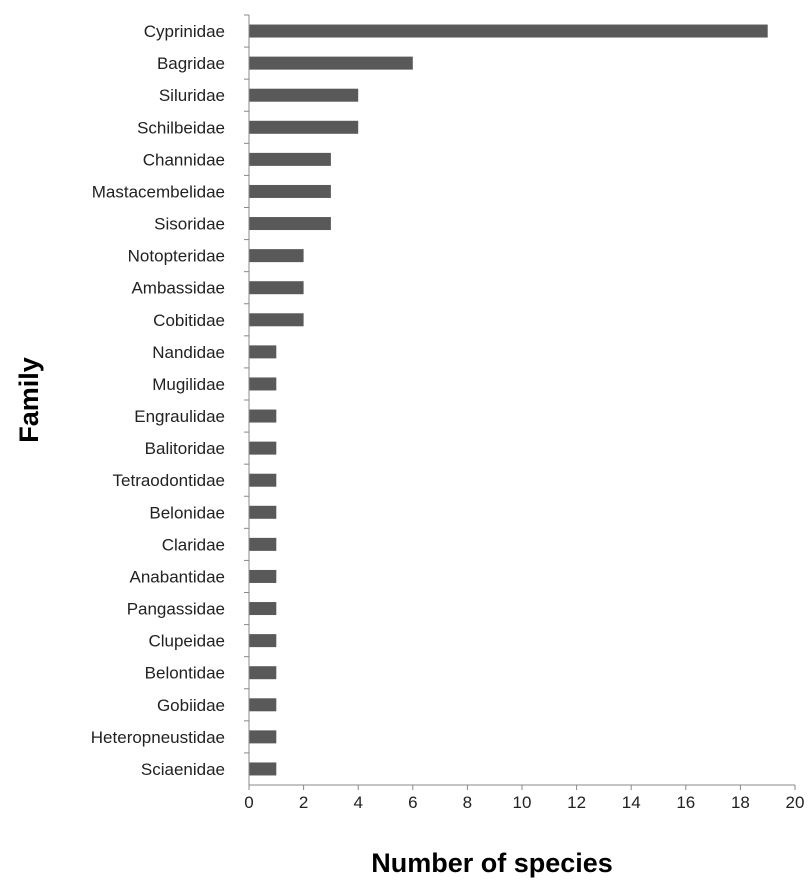 This screenshot has width=811, height=884. I want to click on category-label-pangassidae: Pangassidae, so click(176, 609).